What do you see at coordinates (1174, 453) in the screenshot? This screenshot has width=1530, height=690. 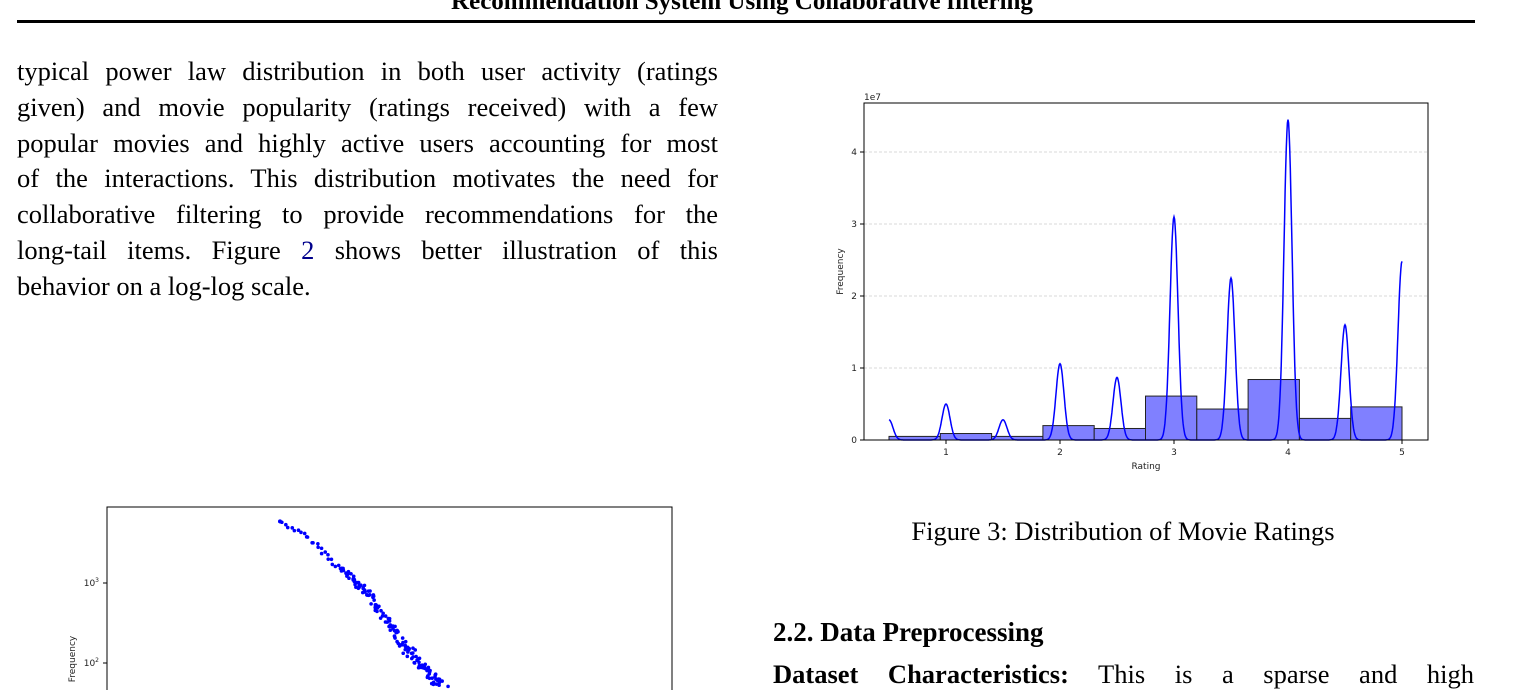 I see `x-tick-label: 3` at bounding box center [1174, 453].